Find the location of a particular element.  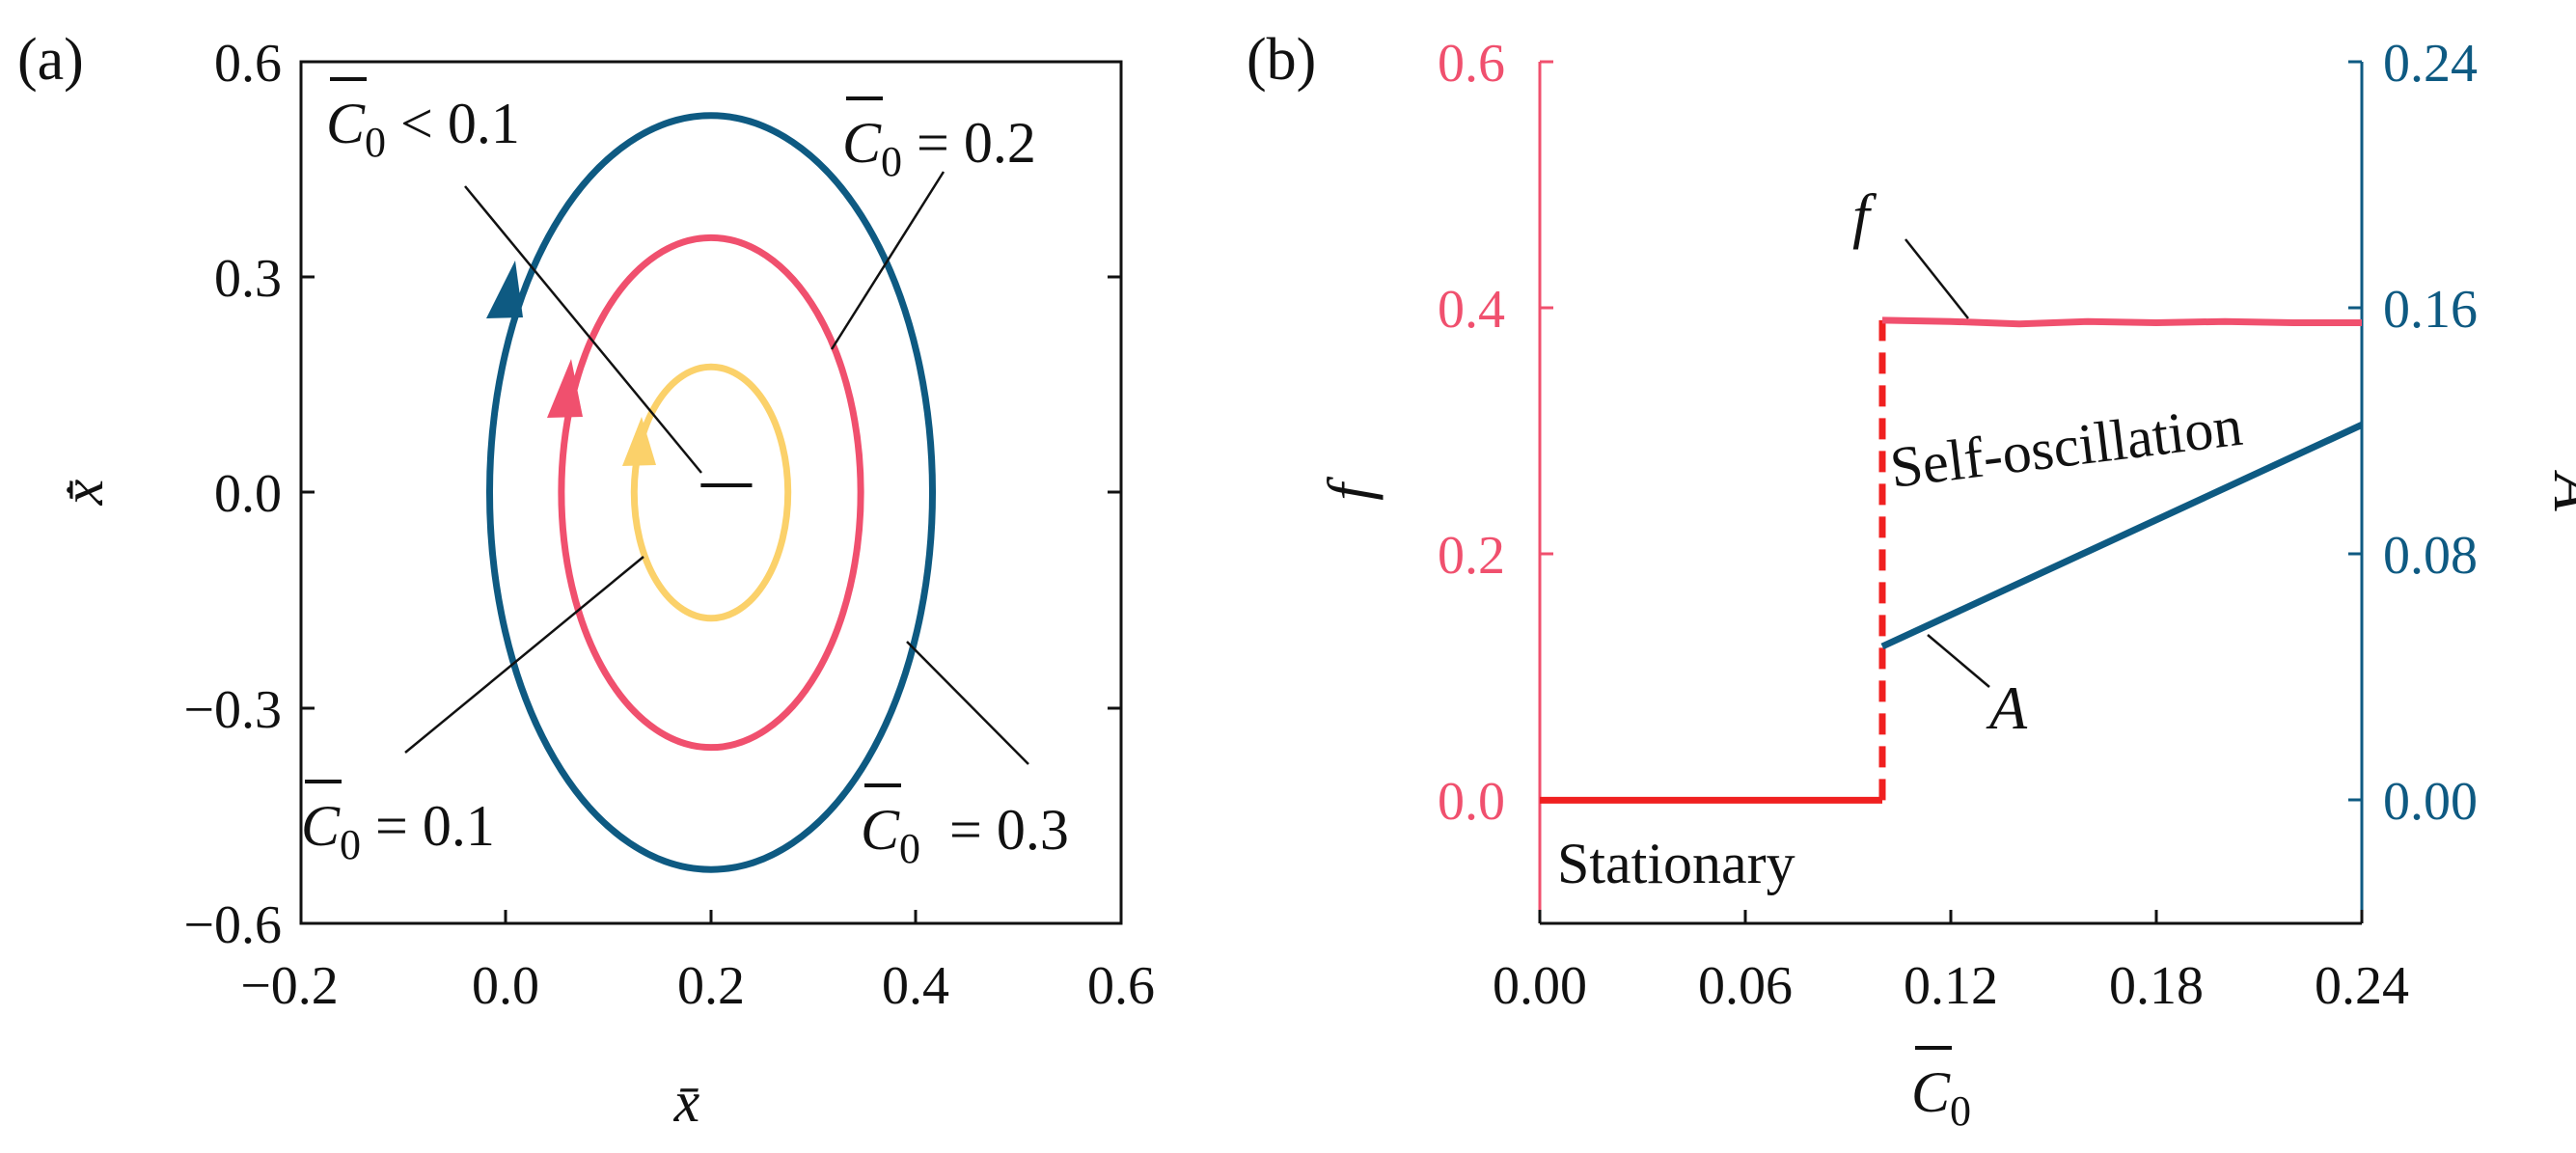

panel-a-x-ticks: −0.2 0.0 0.2 0.4 0.6 is located at coordinates (698, 963).